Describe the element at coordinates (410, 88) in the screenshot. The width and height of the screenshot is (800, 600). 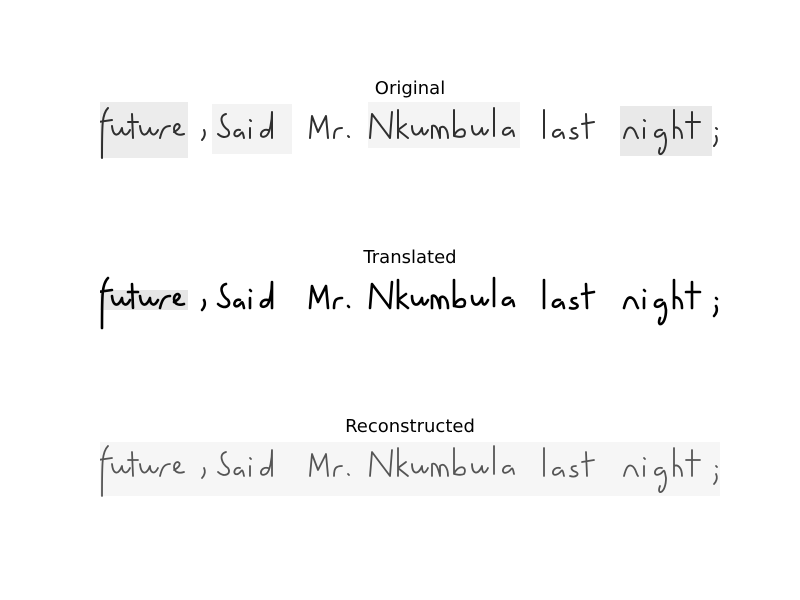
I see `panel-title-original: Original` at that location.